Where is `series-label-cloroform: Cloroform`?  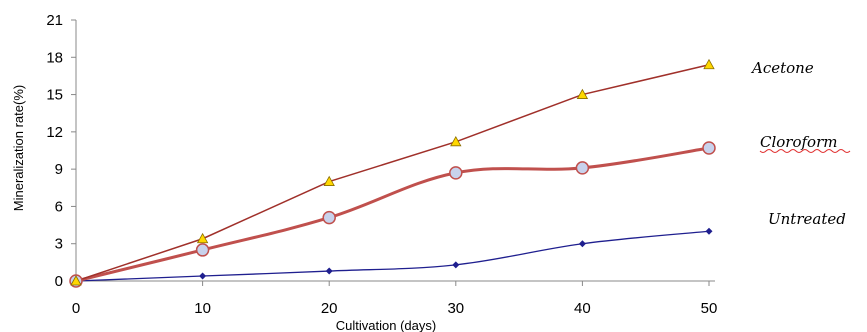 series-label-cloroform: Cloroform is located at coordinates (798, 142).